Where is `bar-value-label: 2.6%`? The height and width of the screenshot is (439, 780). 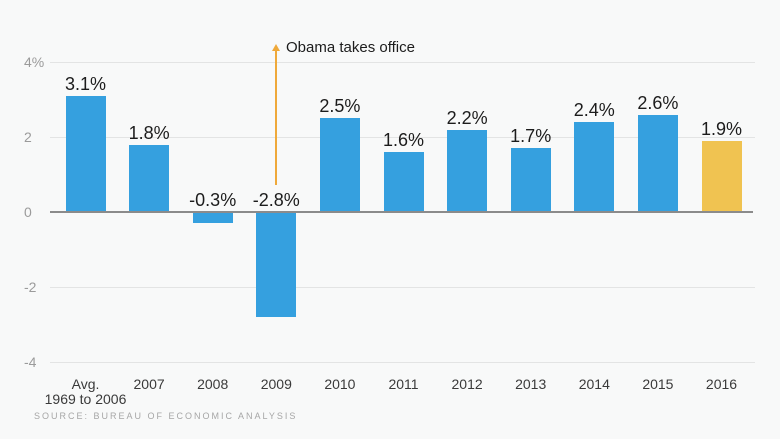
bar-value-label: 2.6% is located at coordinates (658, 102).